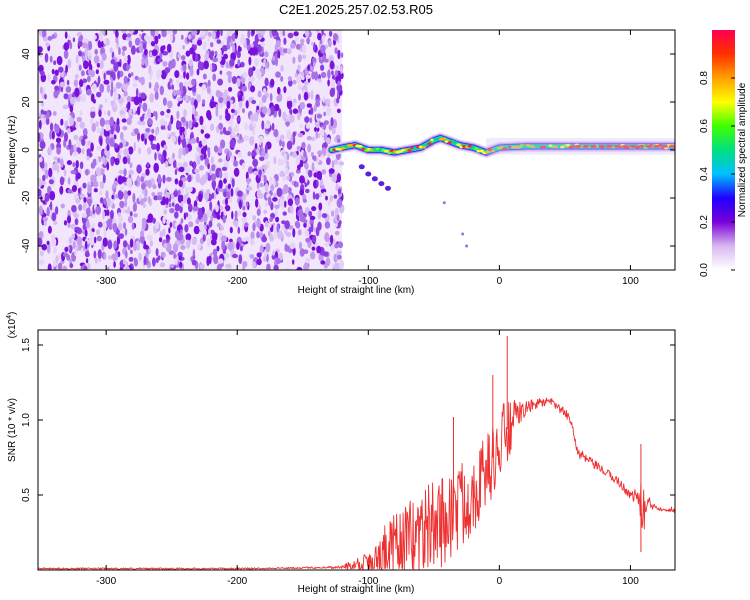  What do you see at coordinates (12, 150) in the screenshot?
I see `spectrogram-y-label: Frequency (Hz)` at bounding box center [12, 150].